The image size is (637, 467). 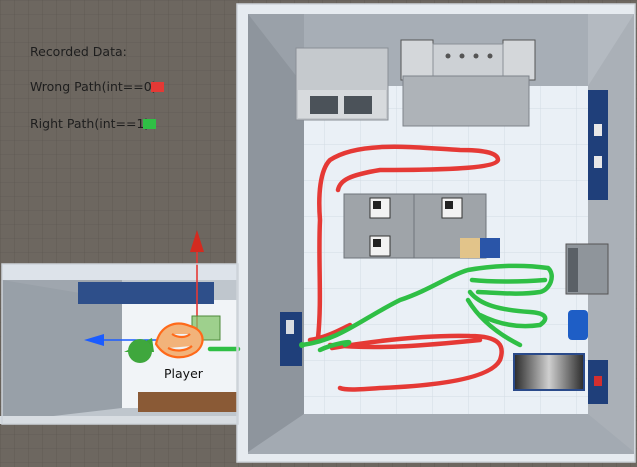 I want to click on wall-panel-right, so click(x=598, y=145).